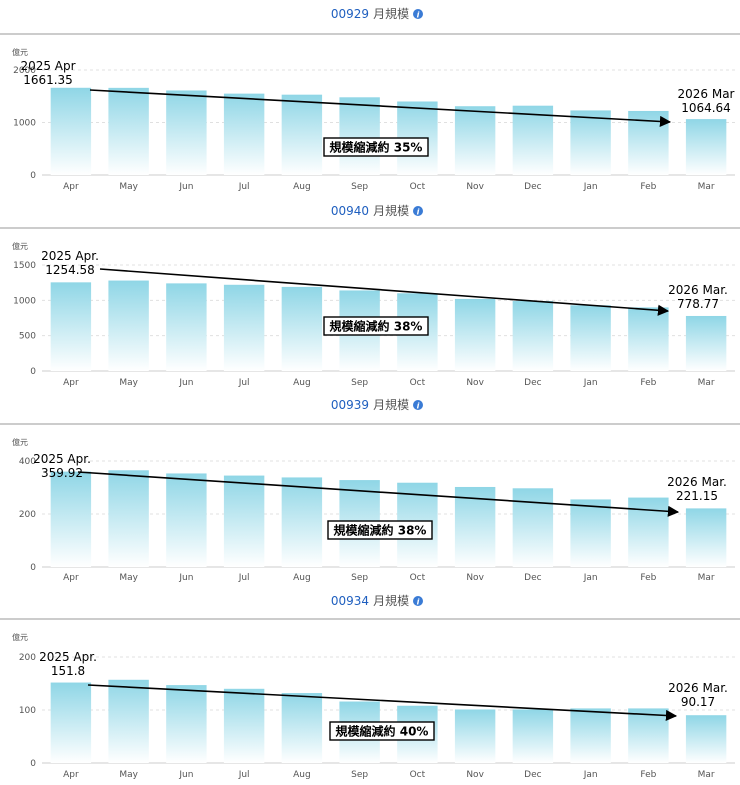  What do you see at coordinates (244, 134) in the screenshot?
I see `bar-Jul` at bounding box center [244, 134].